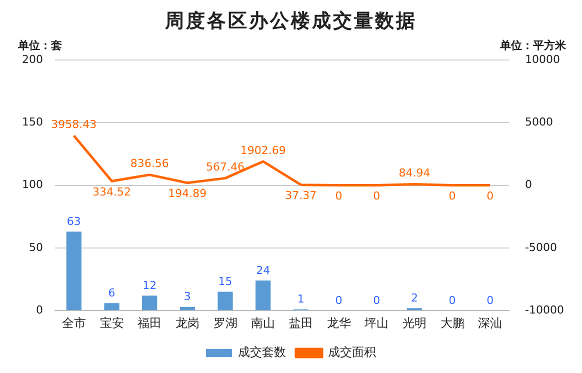 The image size is (582, 373). I want to click on data-label: 1, so click(300, 299).